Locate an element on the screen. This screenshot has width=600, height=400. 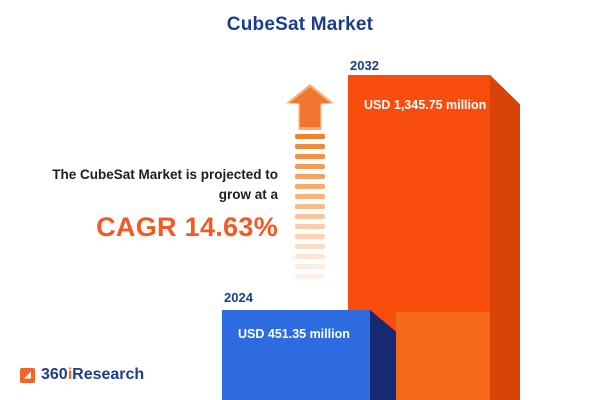
cagr-value: CAGR 14.63% is located at coordinates (187, 227).